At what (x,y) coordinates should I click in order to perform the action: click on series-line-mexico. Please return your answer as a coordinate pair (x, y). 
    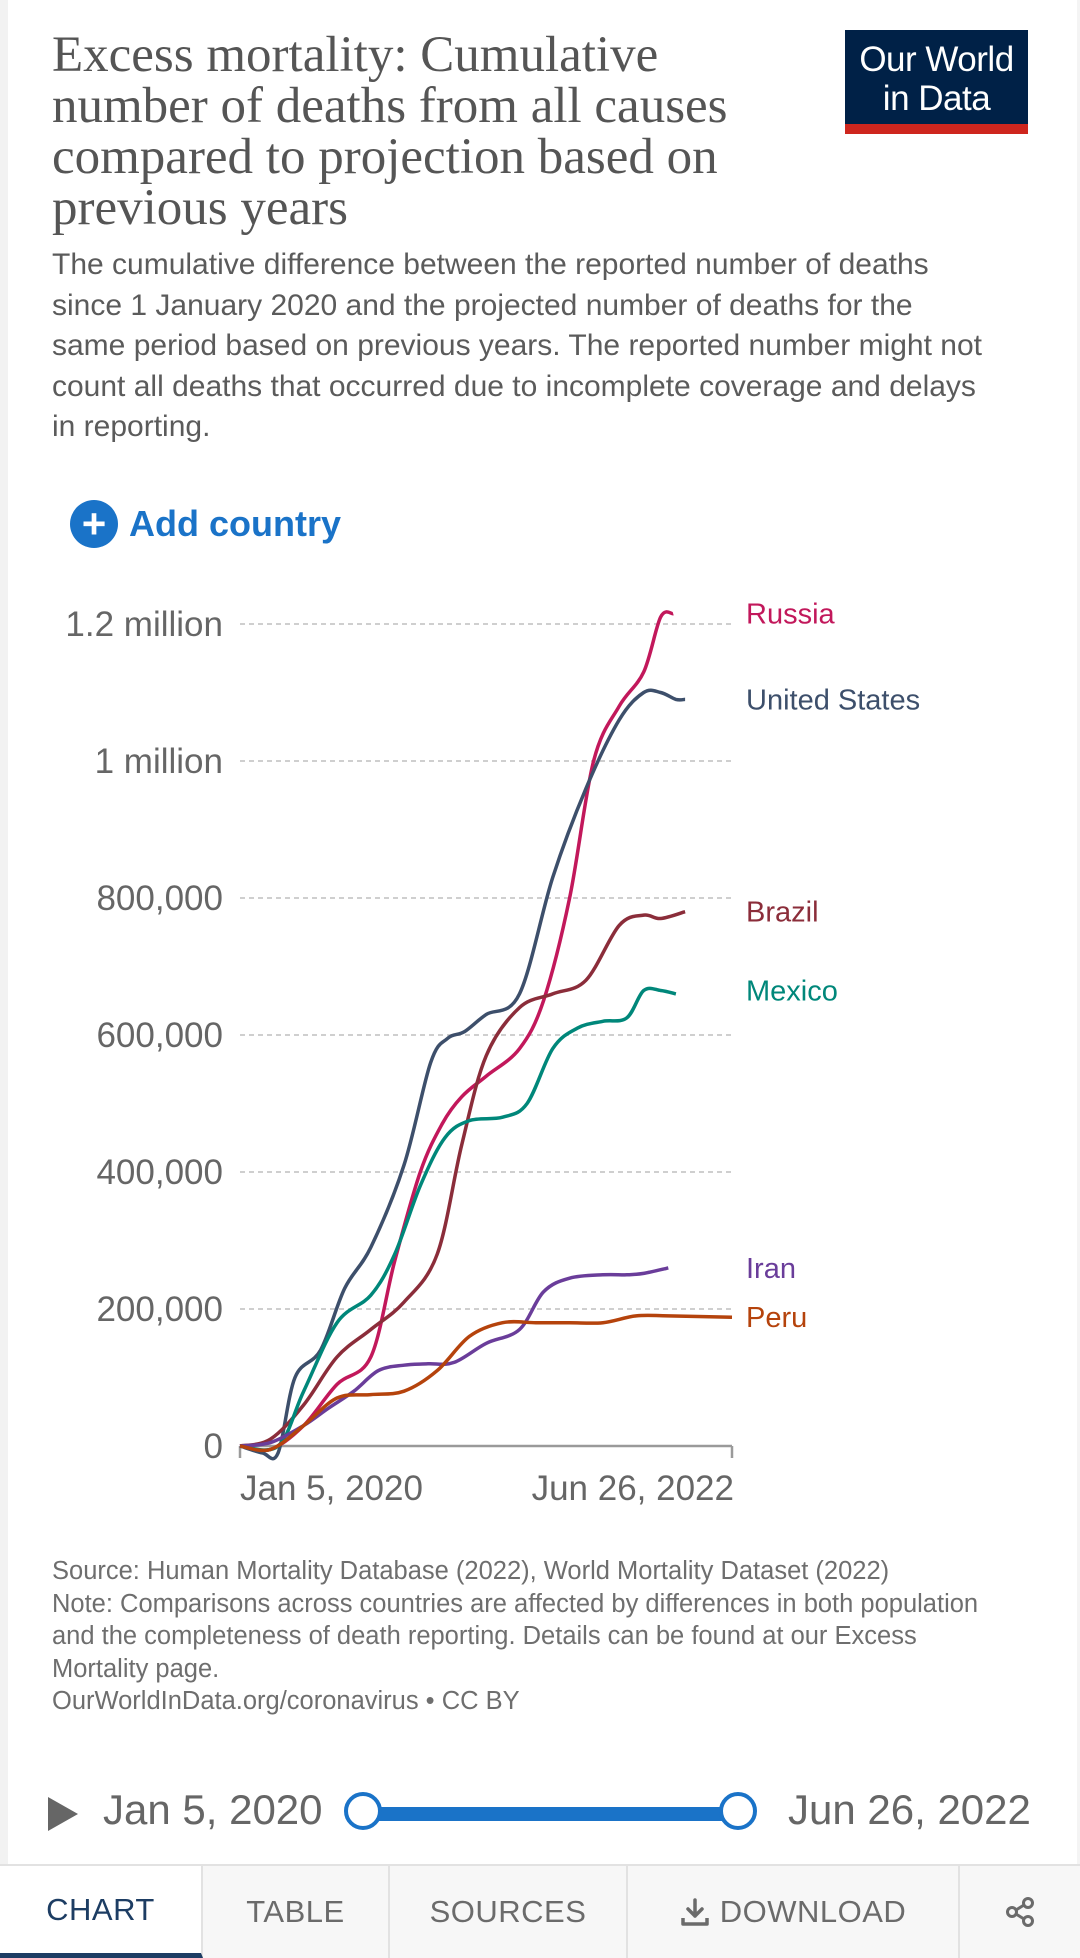
    Looking at the image, I should click on (458, 1219).